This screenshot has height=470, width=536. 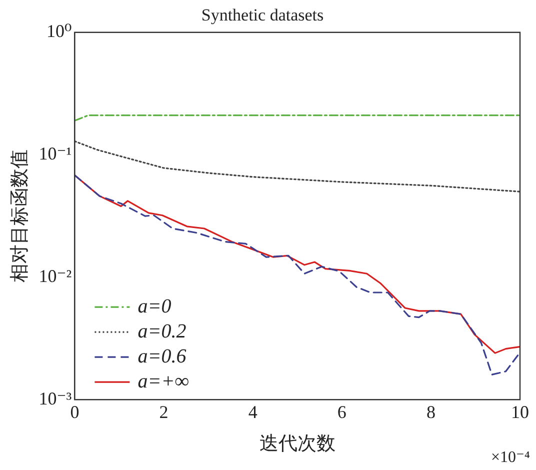 I want to click on y-tick-label: 10⁰, so click(x=59, y=31).